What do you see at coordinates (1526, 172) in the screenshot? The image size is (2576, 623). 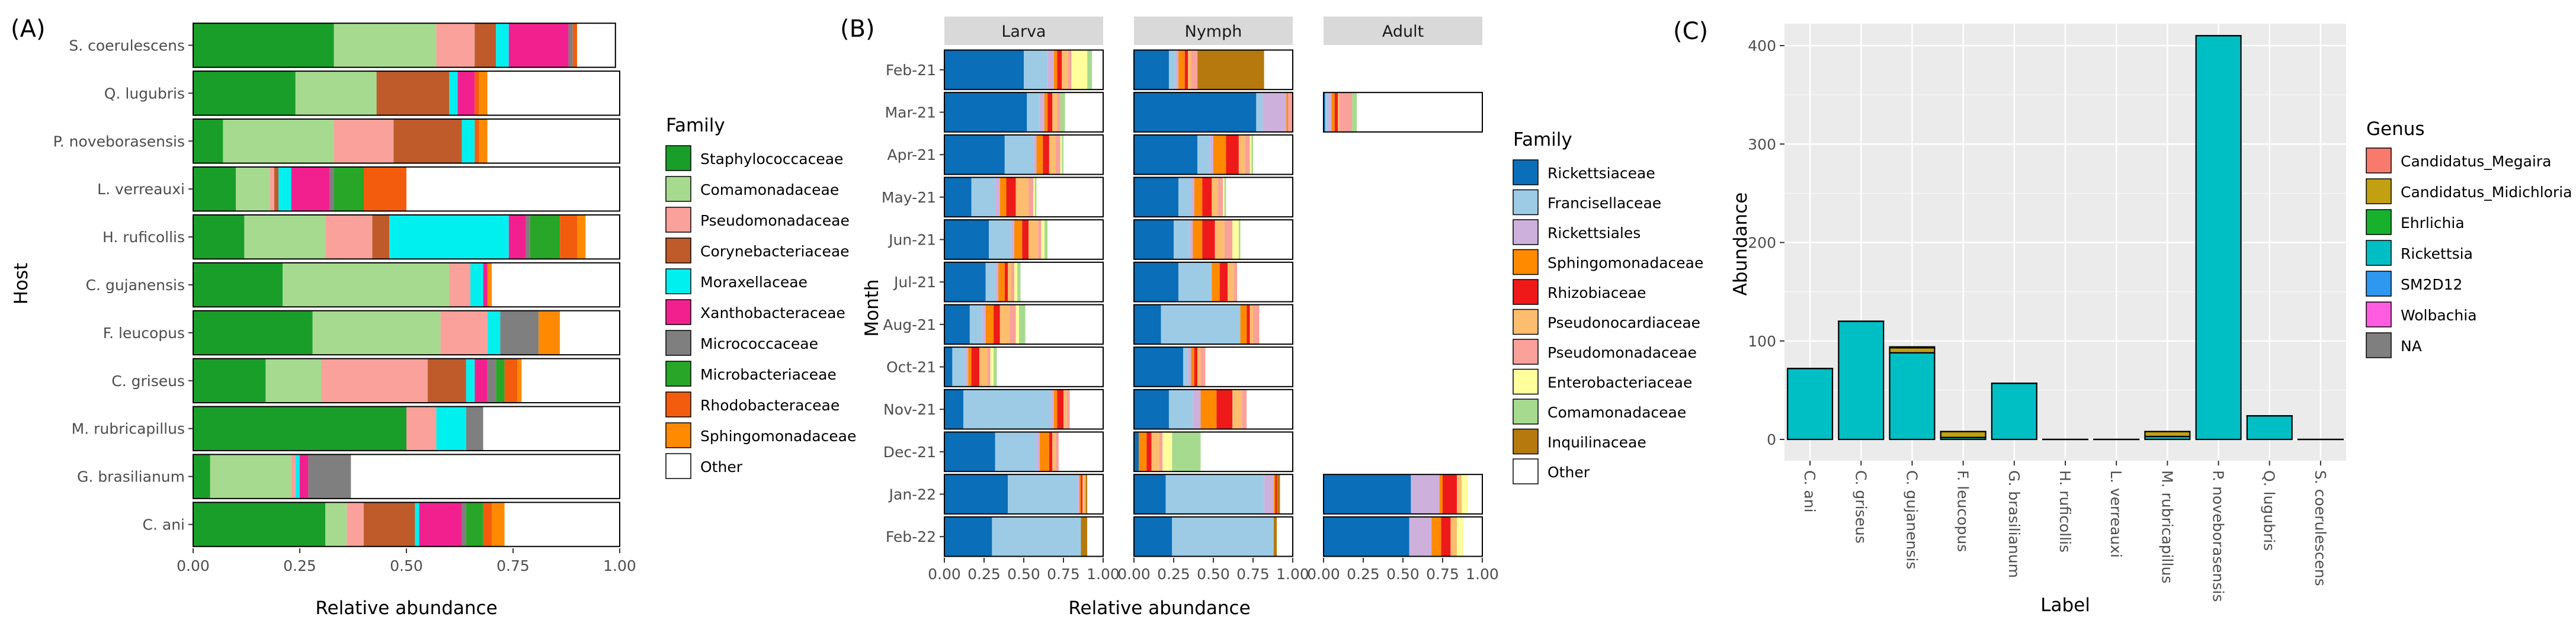 I see `legend-swatch-rickettsiaceae` at bounding box center [1526, 172].